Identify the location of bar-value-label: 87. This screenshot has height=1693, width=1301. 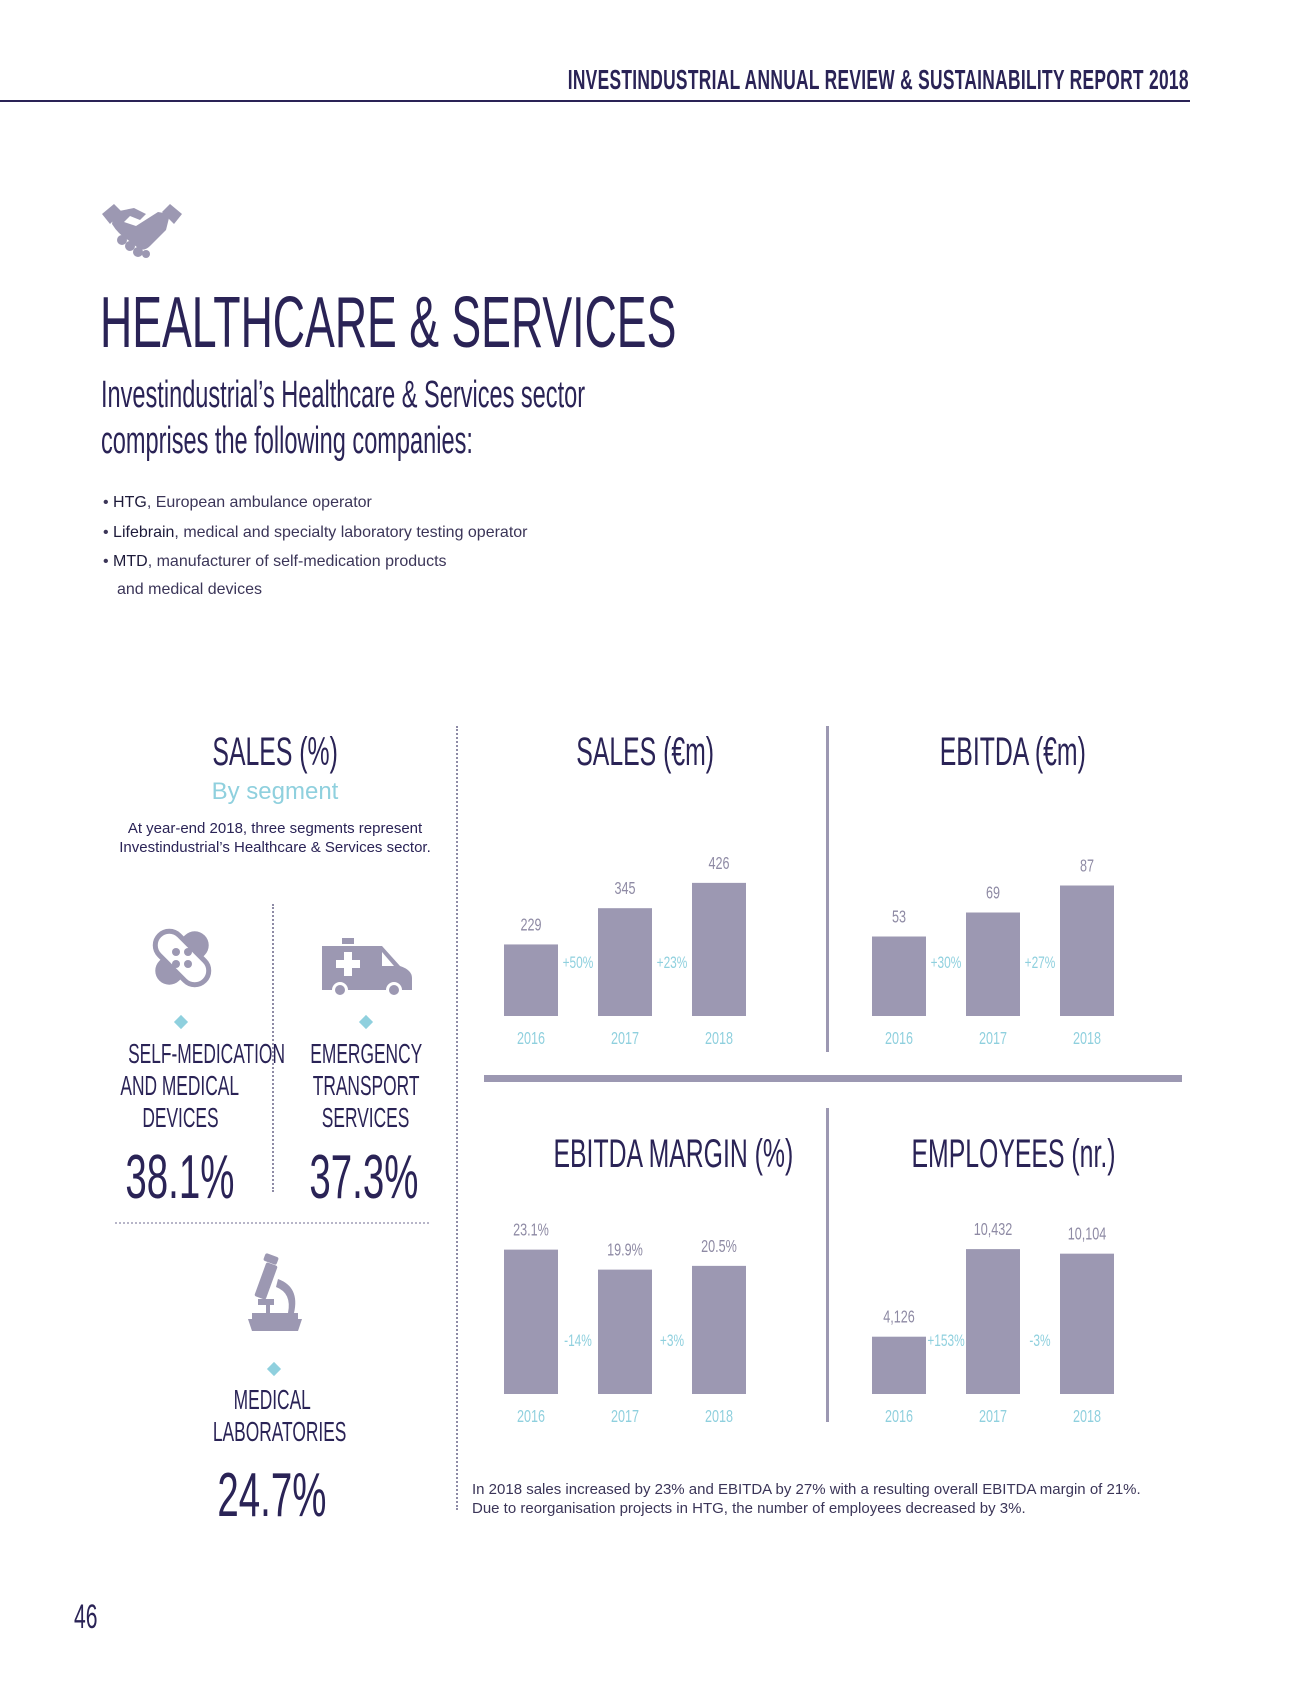
(1087, 866).